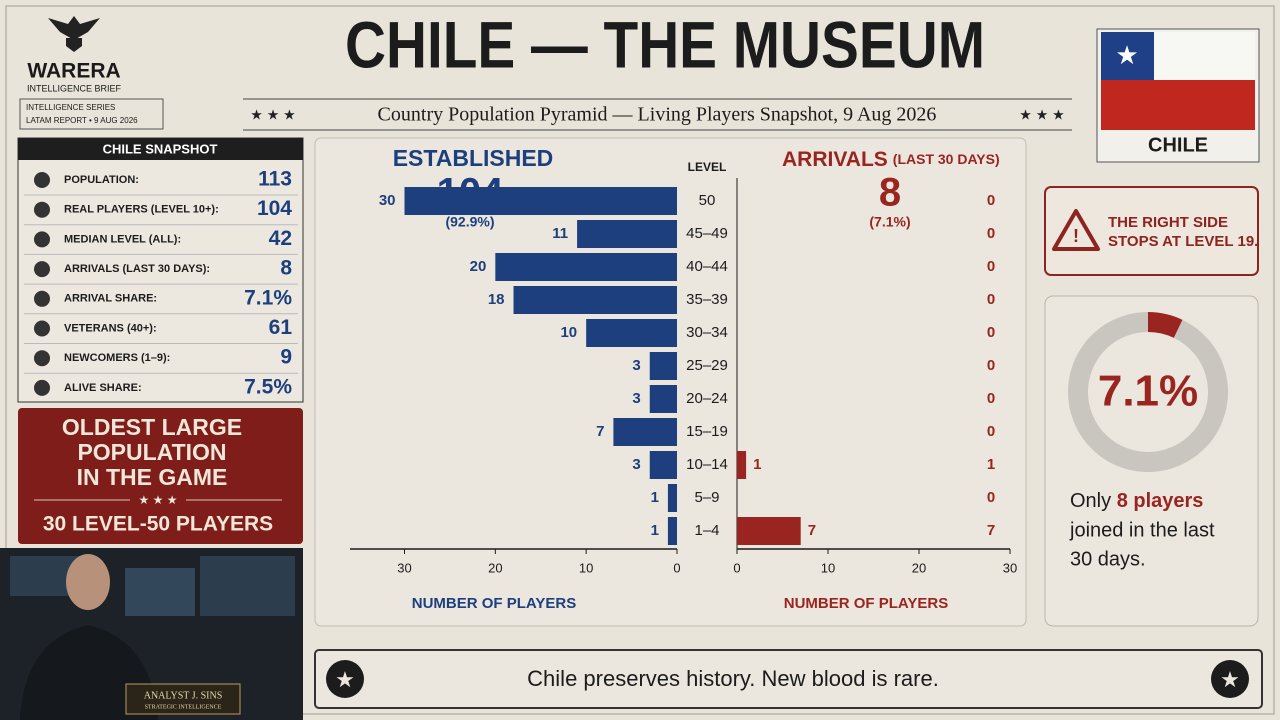  I want to click on analyst-photo: ANALYST J. SINS STRATEGIC INTELLIGENCE, so click(151, 634).